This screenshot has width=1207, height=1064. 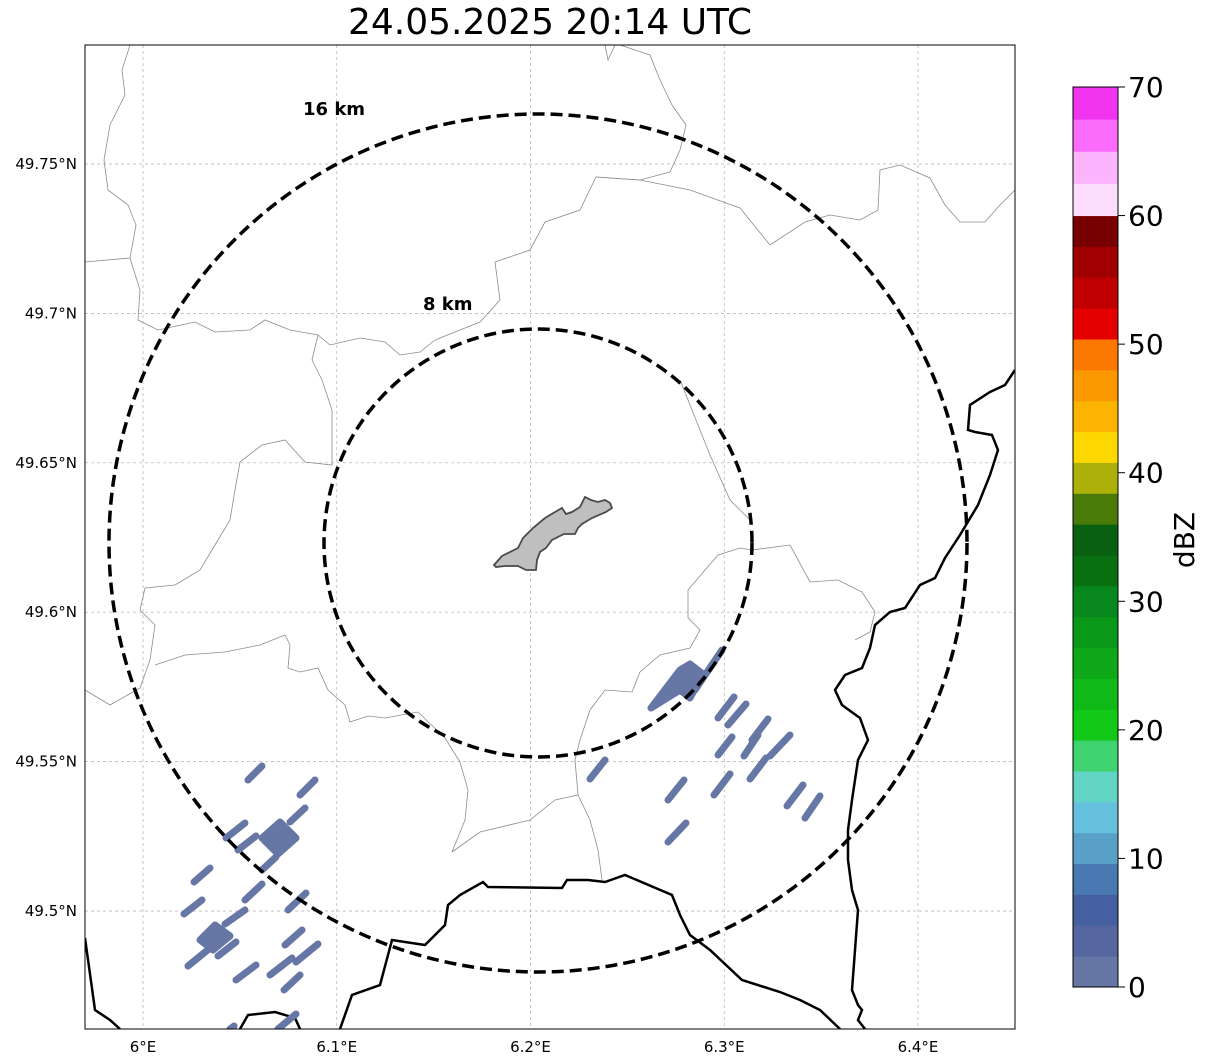 I want to click on longitude-tick-labels: 6°E 6.1°E 6.2°E 6.3°E 6.4°E, so click(x=534, y=1047).